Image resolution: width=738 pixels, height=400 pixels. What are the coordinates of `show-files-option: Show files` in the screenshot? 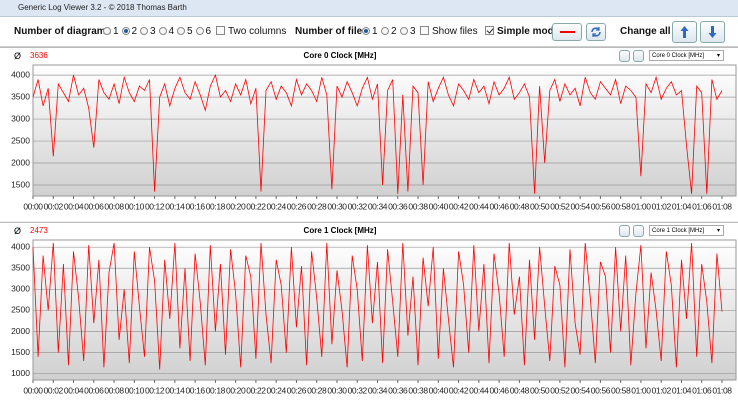 It's located at (449, 31).